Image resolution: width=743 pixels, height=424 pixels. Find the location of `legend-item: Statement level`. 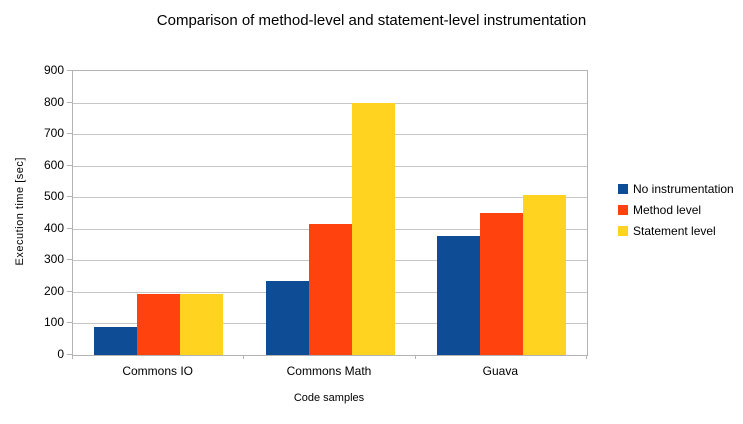

legend-item: Statement level is located at coordinates (676, 231).